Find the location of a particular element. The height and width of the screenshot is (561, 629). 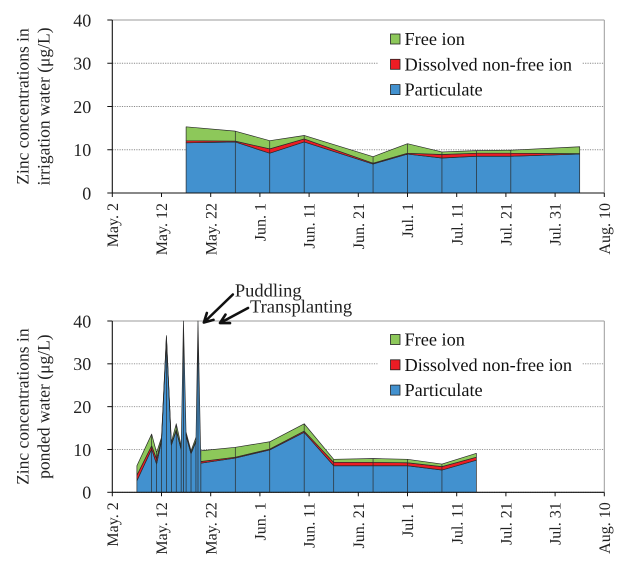

y-axis-title: Zinc concentrations in ponded water (μg/L) is located at coordinates (33, 406).